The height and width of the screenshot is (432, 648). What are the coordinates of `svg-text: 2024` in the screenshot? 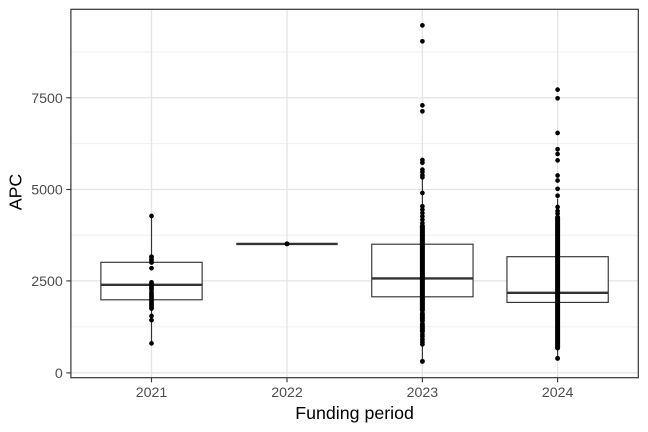 It's located at (558, 393).